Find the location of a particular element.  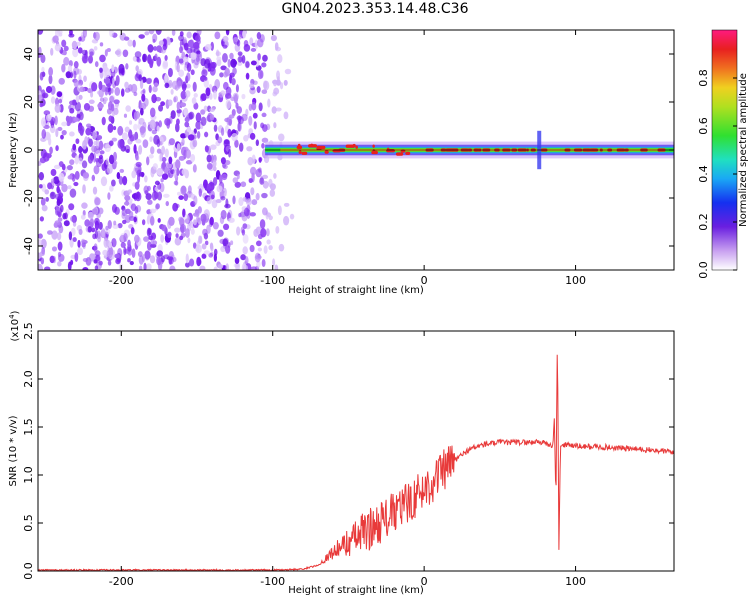

spectrogram-y-tick-label: -20 is located at coordinates (28, 198).